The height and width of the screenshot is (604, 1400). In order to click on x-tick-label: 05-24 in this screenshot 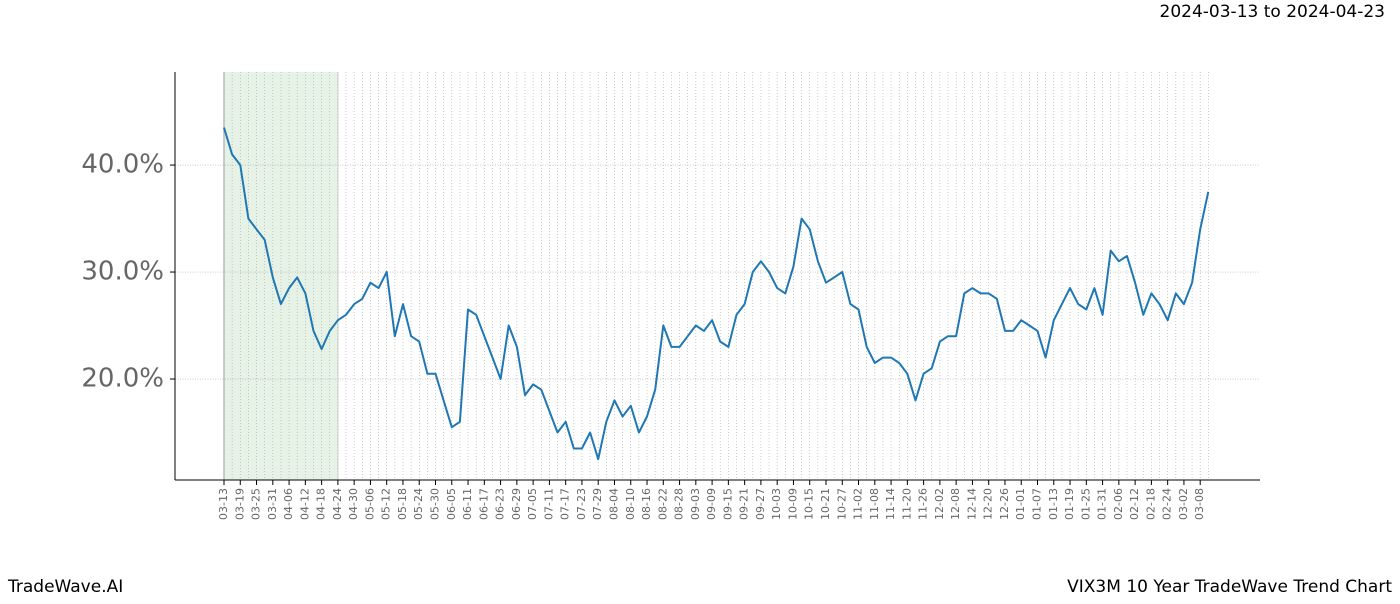, I will do `click(418, 504)`.